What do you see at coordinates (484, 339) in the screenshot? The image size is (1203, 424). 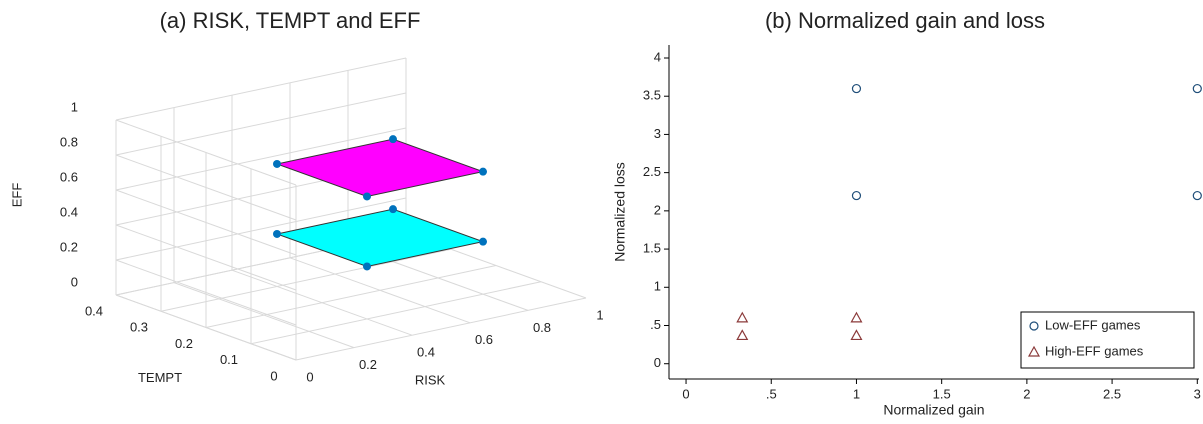 I see `x-tick-label: 0.6` at bounding box center [484, 339].